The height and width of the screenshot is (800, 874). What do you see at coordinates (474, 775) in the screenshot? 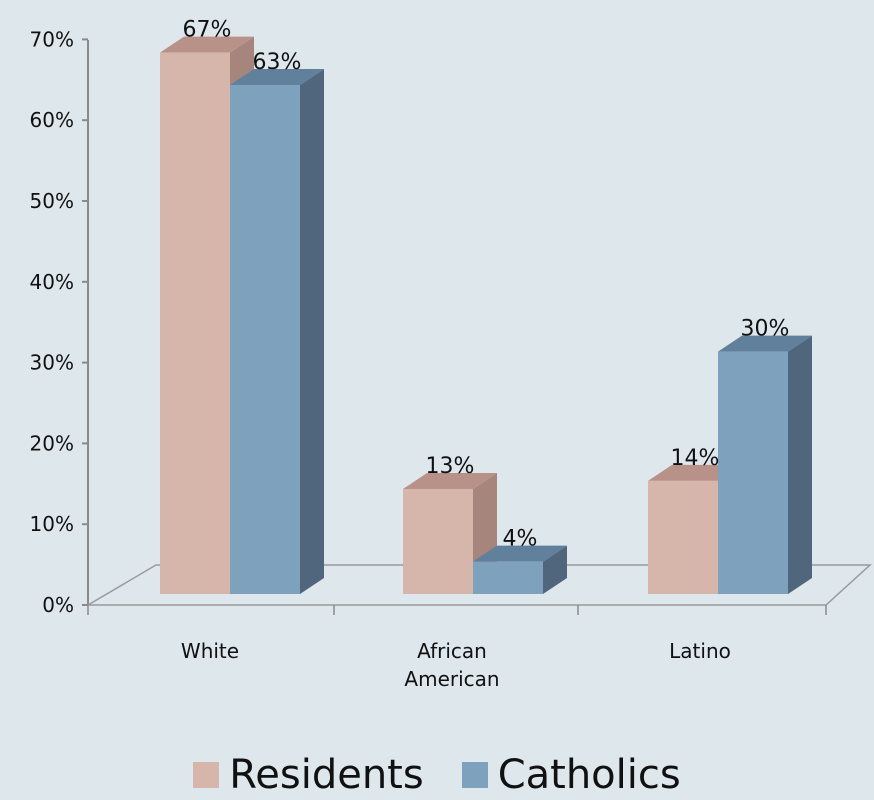
I see `legend-swatch-catholics` at bounding box center [474, 775].